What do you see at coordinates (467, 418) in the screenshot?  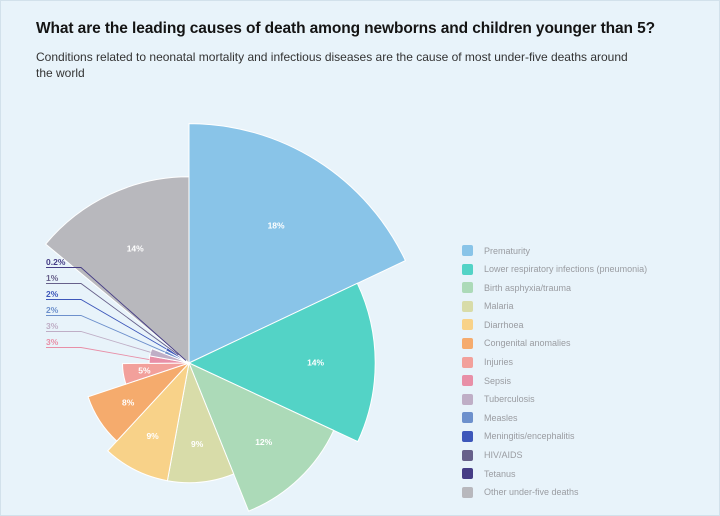 I see `legend-swatch-measles` at bounding box center [467, 418].